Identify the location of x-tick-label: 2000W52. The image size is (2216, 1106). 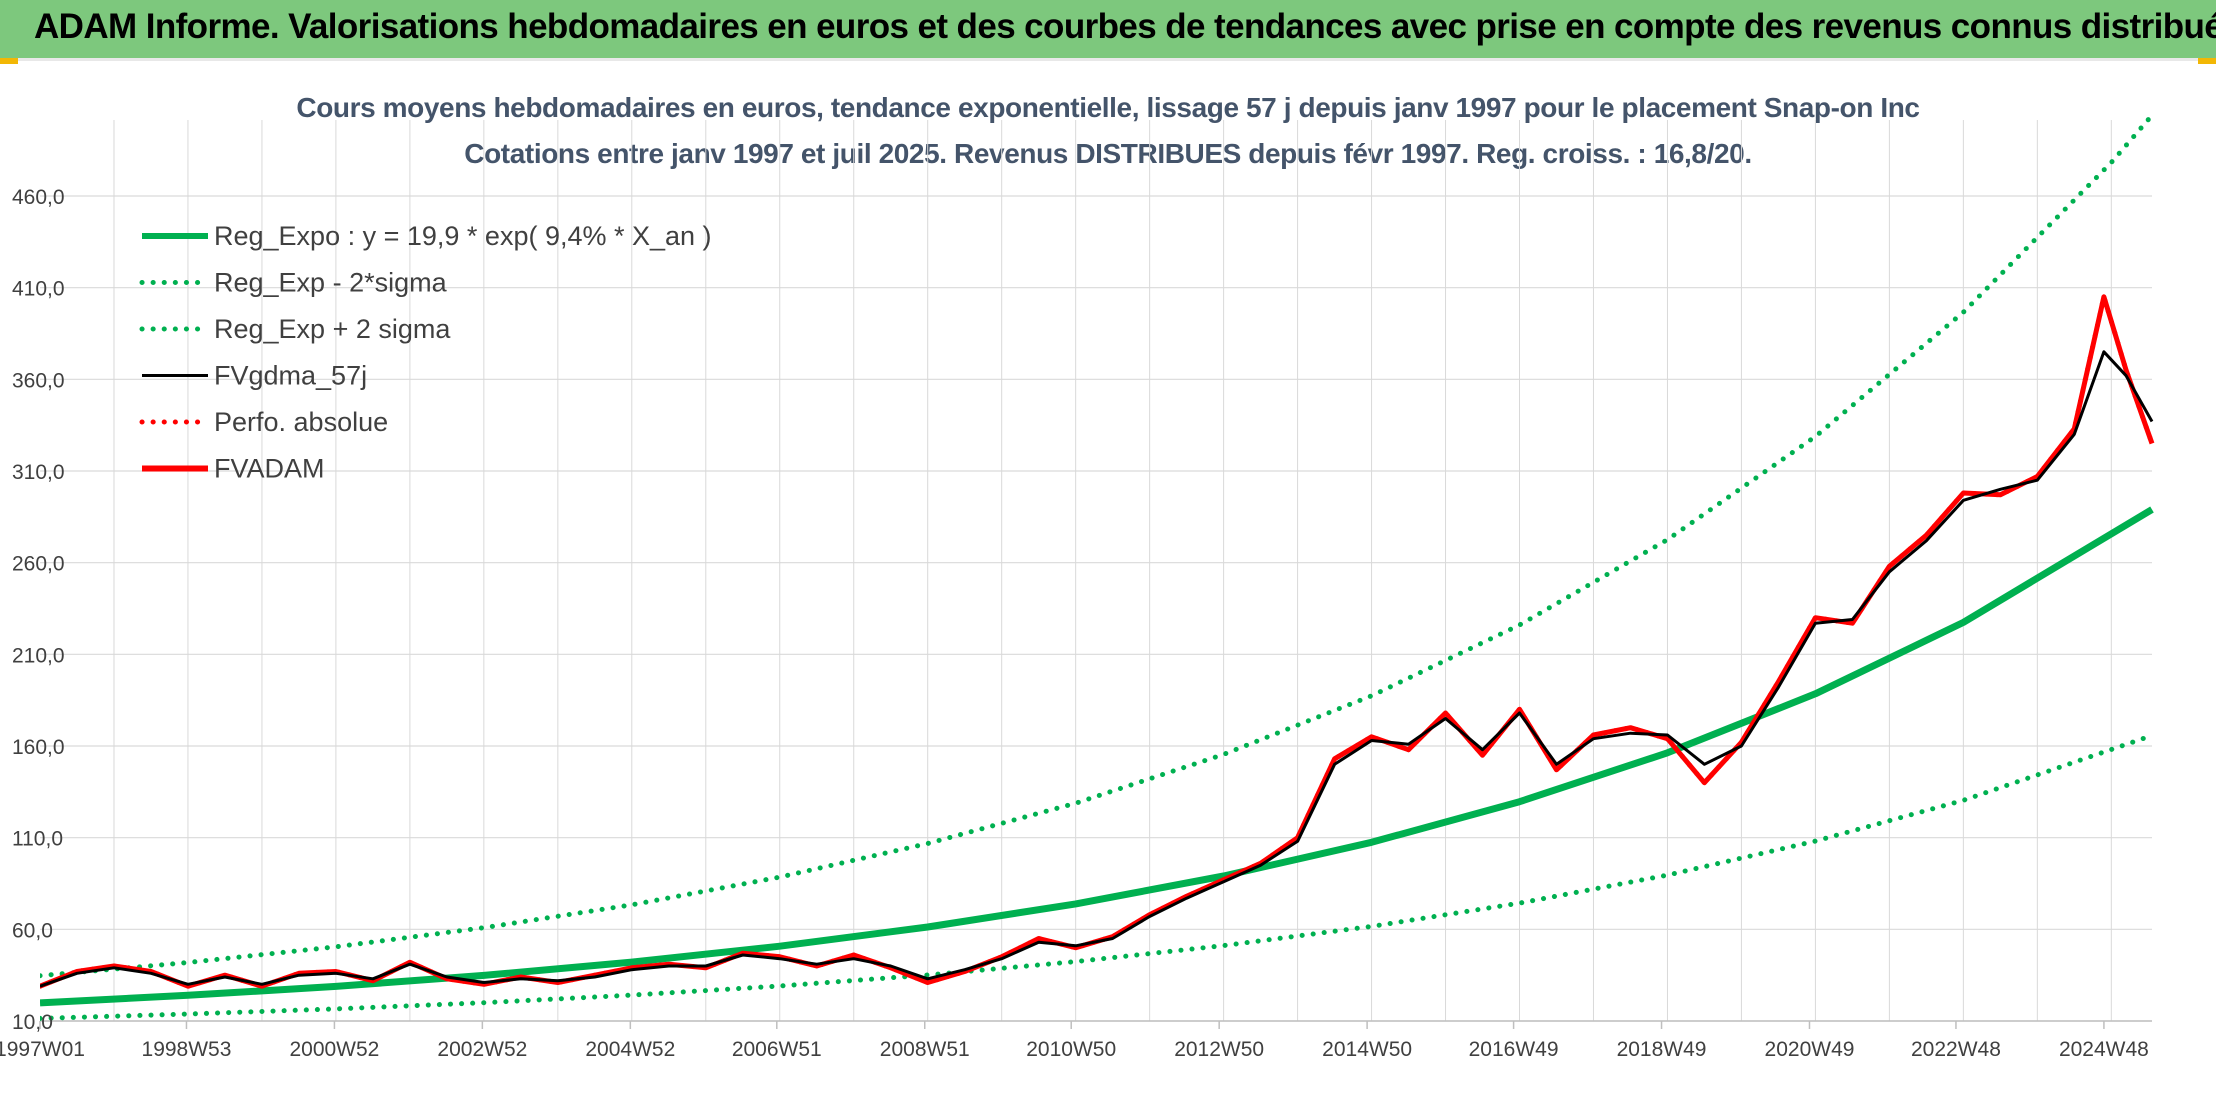
(334, 1049).